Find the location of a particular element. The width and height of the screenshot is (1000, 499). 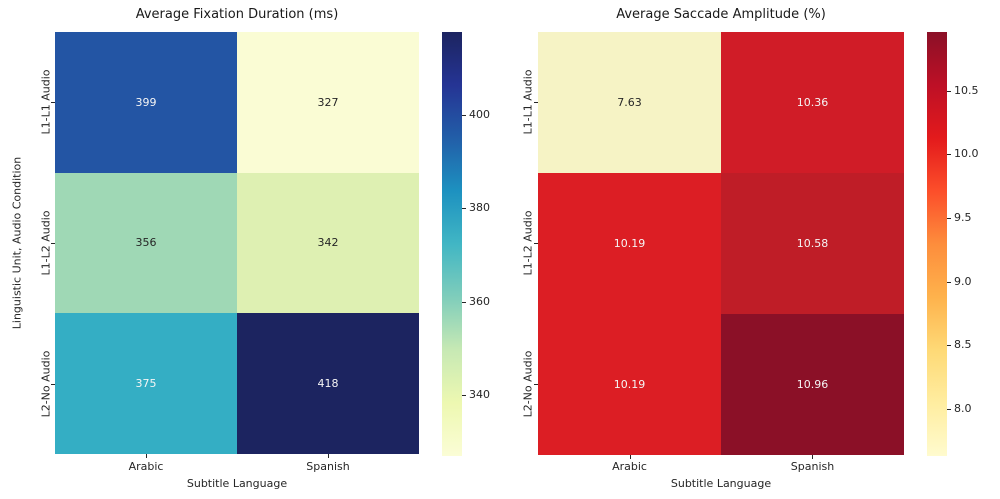

right-colorbar-tick: 10.0 is located at coordinates (963, 154).